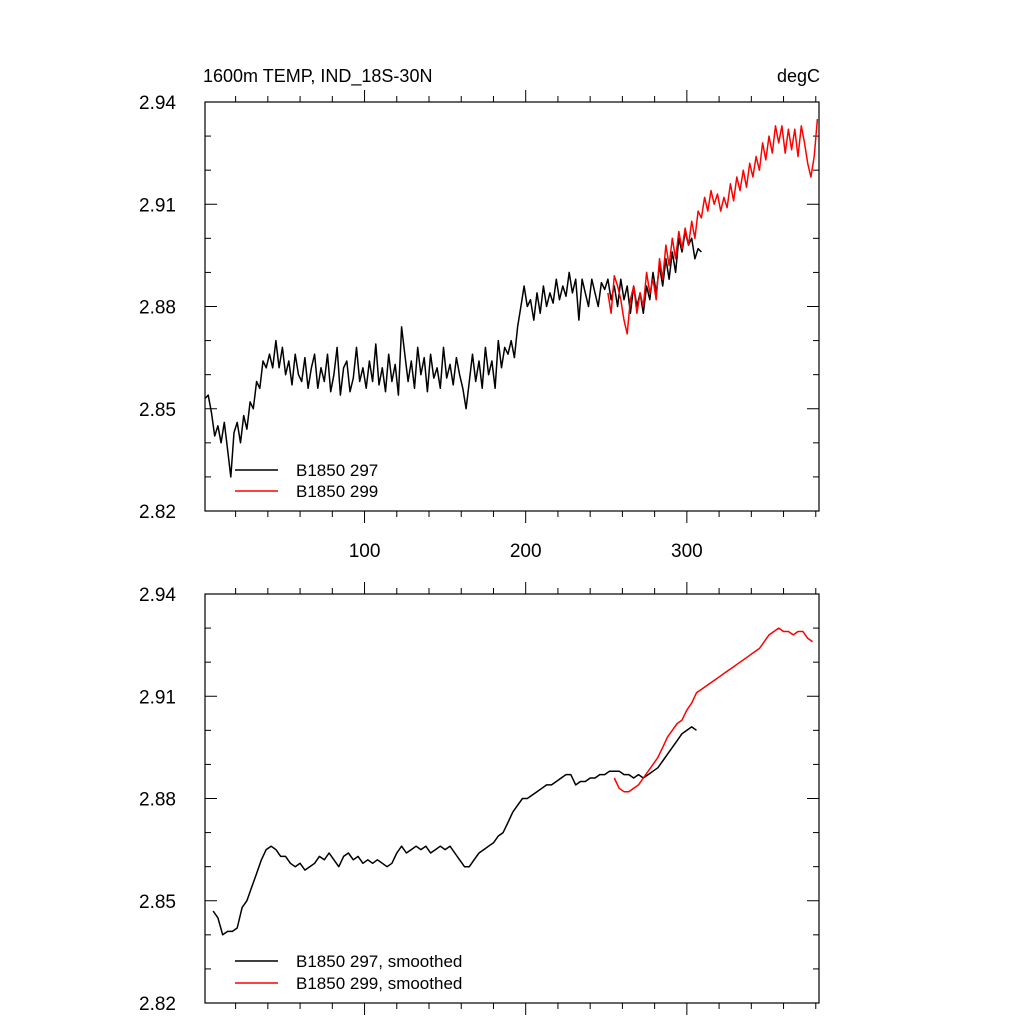  Describe the element at coordinates (157, 902) in the screenshot. I see `bottom-y-tick-label: 2.85` at that location.